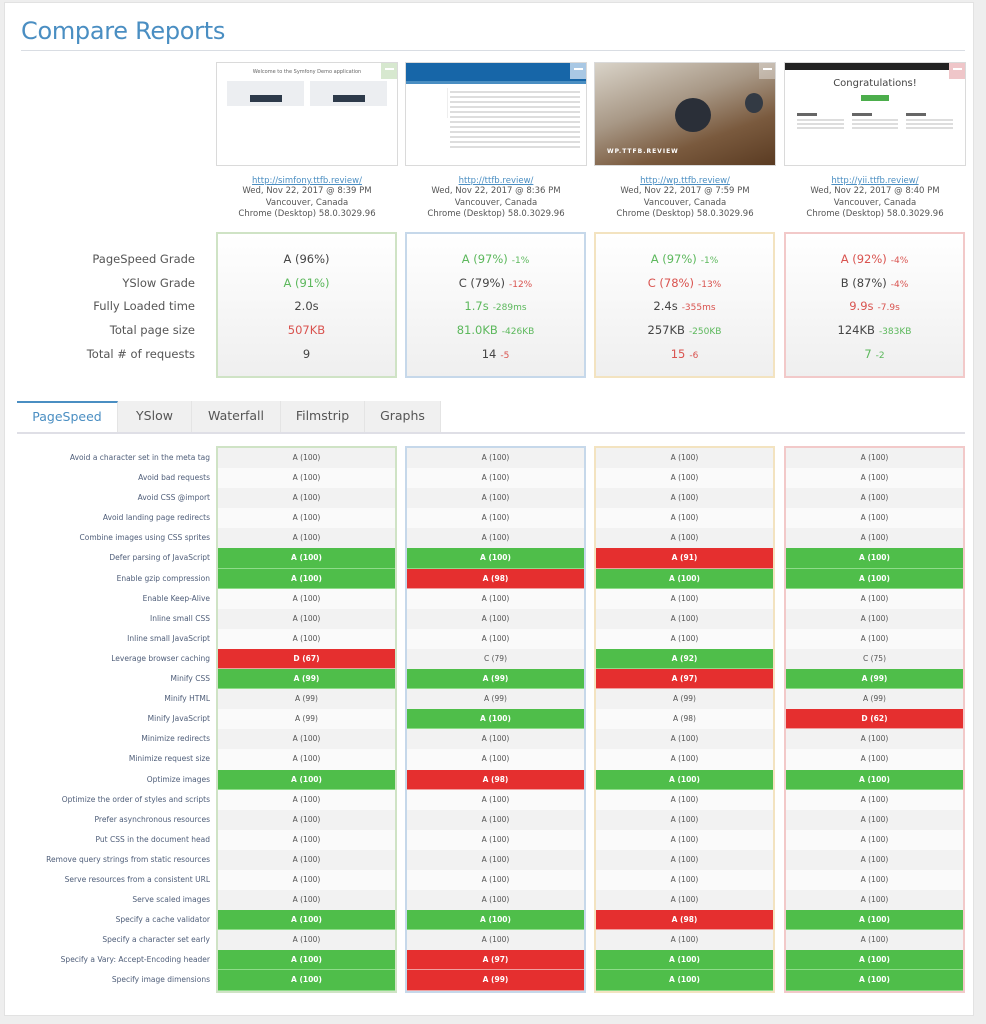 The width and height of the screenshot is (986, 1024). I want to click on tab-pagespeed: PageSpeed, so click(67, 417).